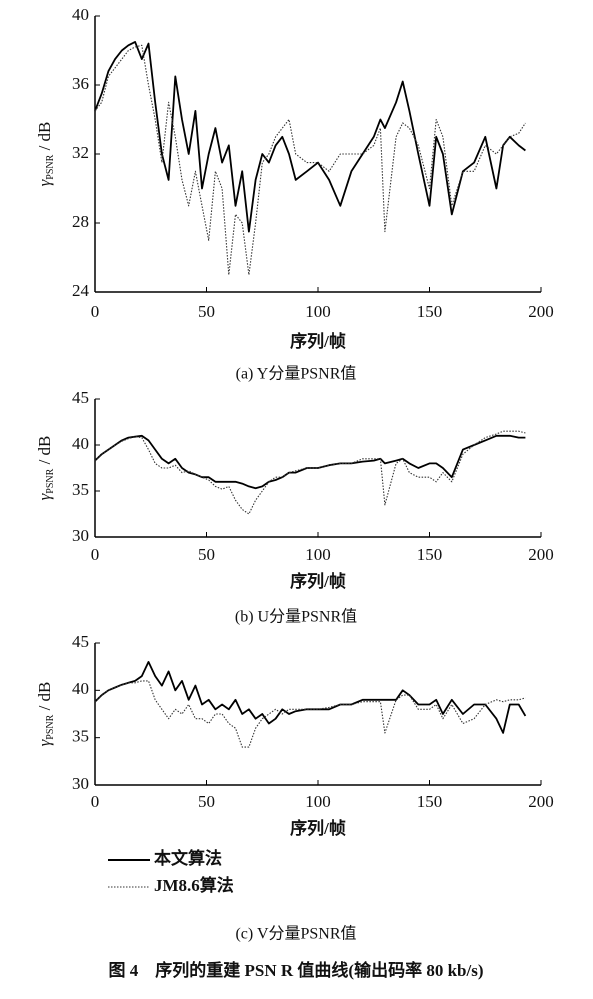 This screenshot has height=999, width=593. What do you see at coordinates (296, 374) in the screenshot?
I see `subplot-caption: (a) Y分量PSNR值` at bounding box center [296, 374].